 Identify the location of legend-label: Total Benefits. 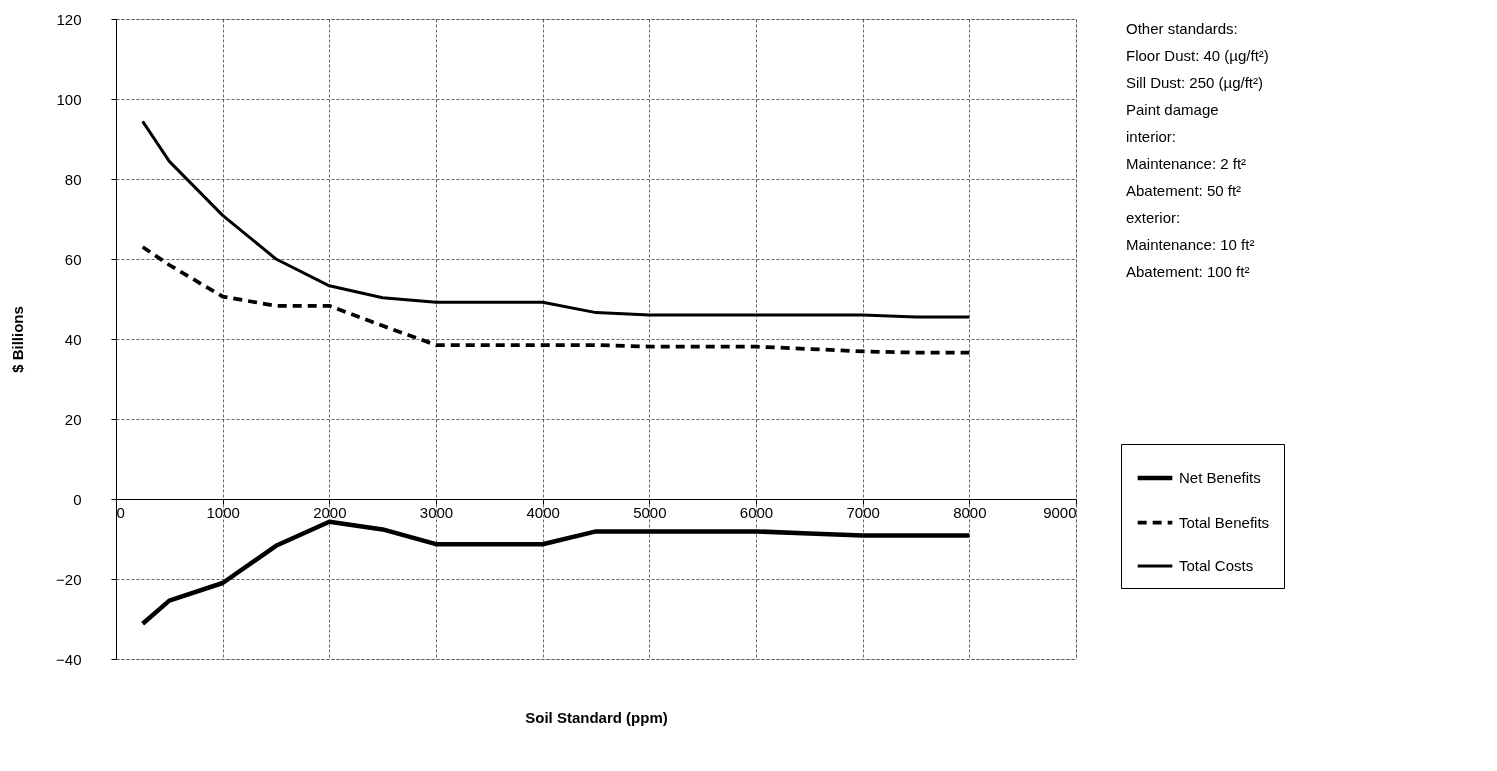
(1224, 522).